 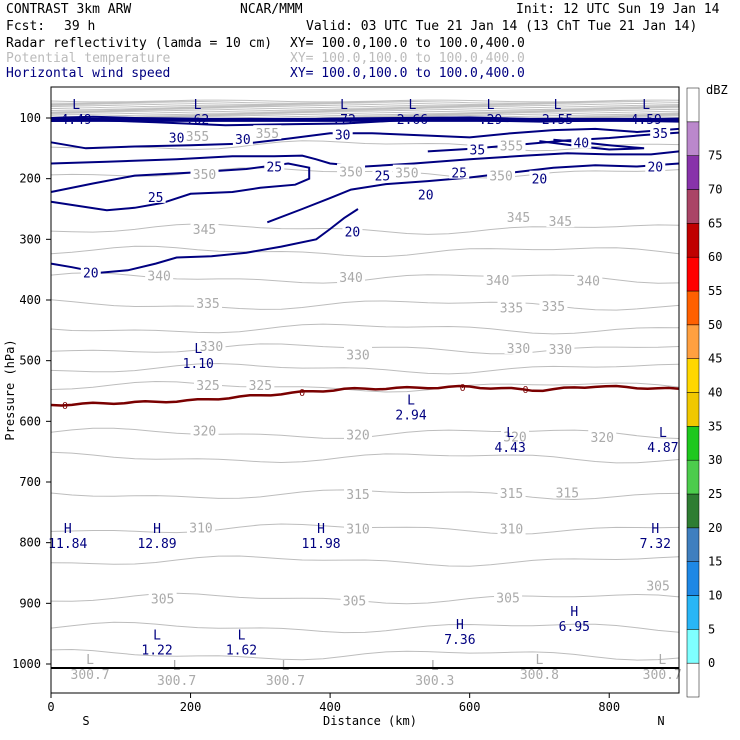 I want to click on colorbar-level-label: 25, so click(x=715, y=494).